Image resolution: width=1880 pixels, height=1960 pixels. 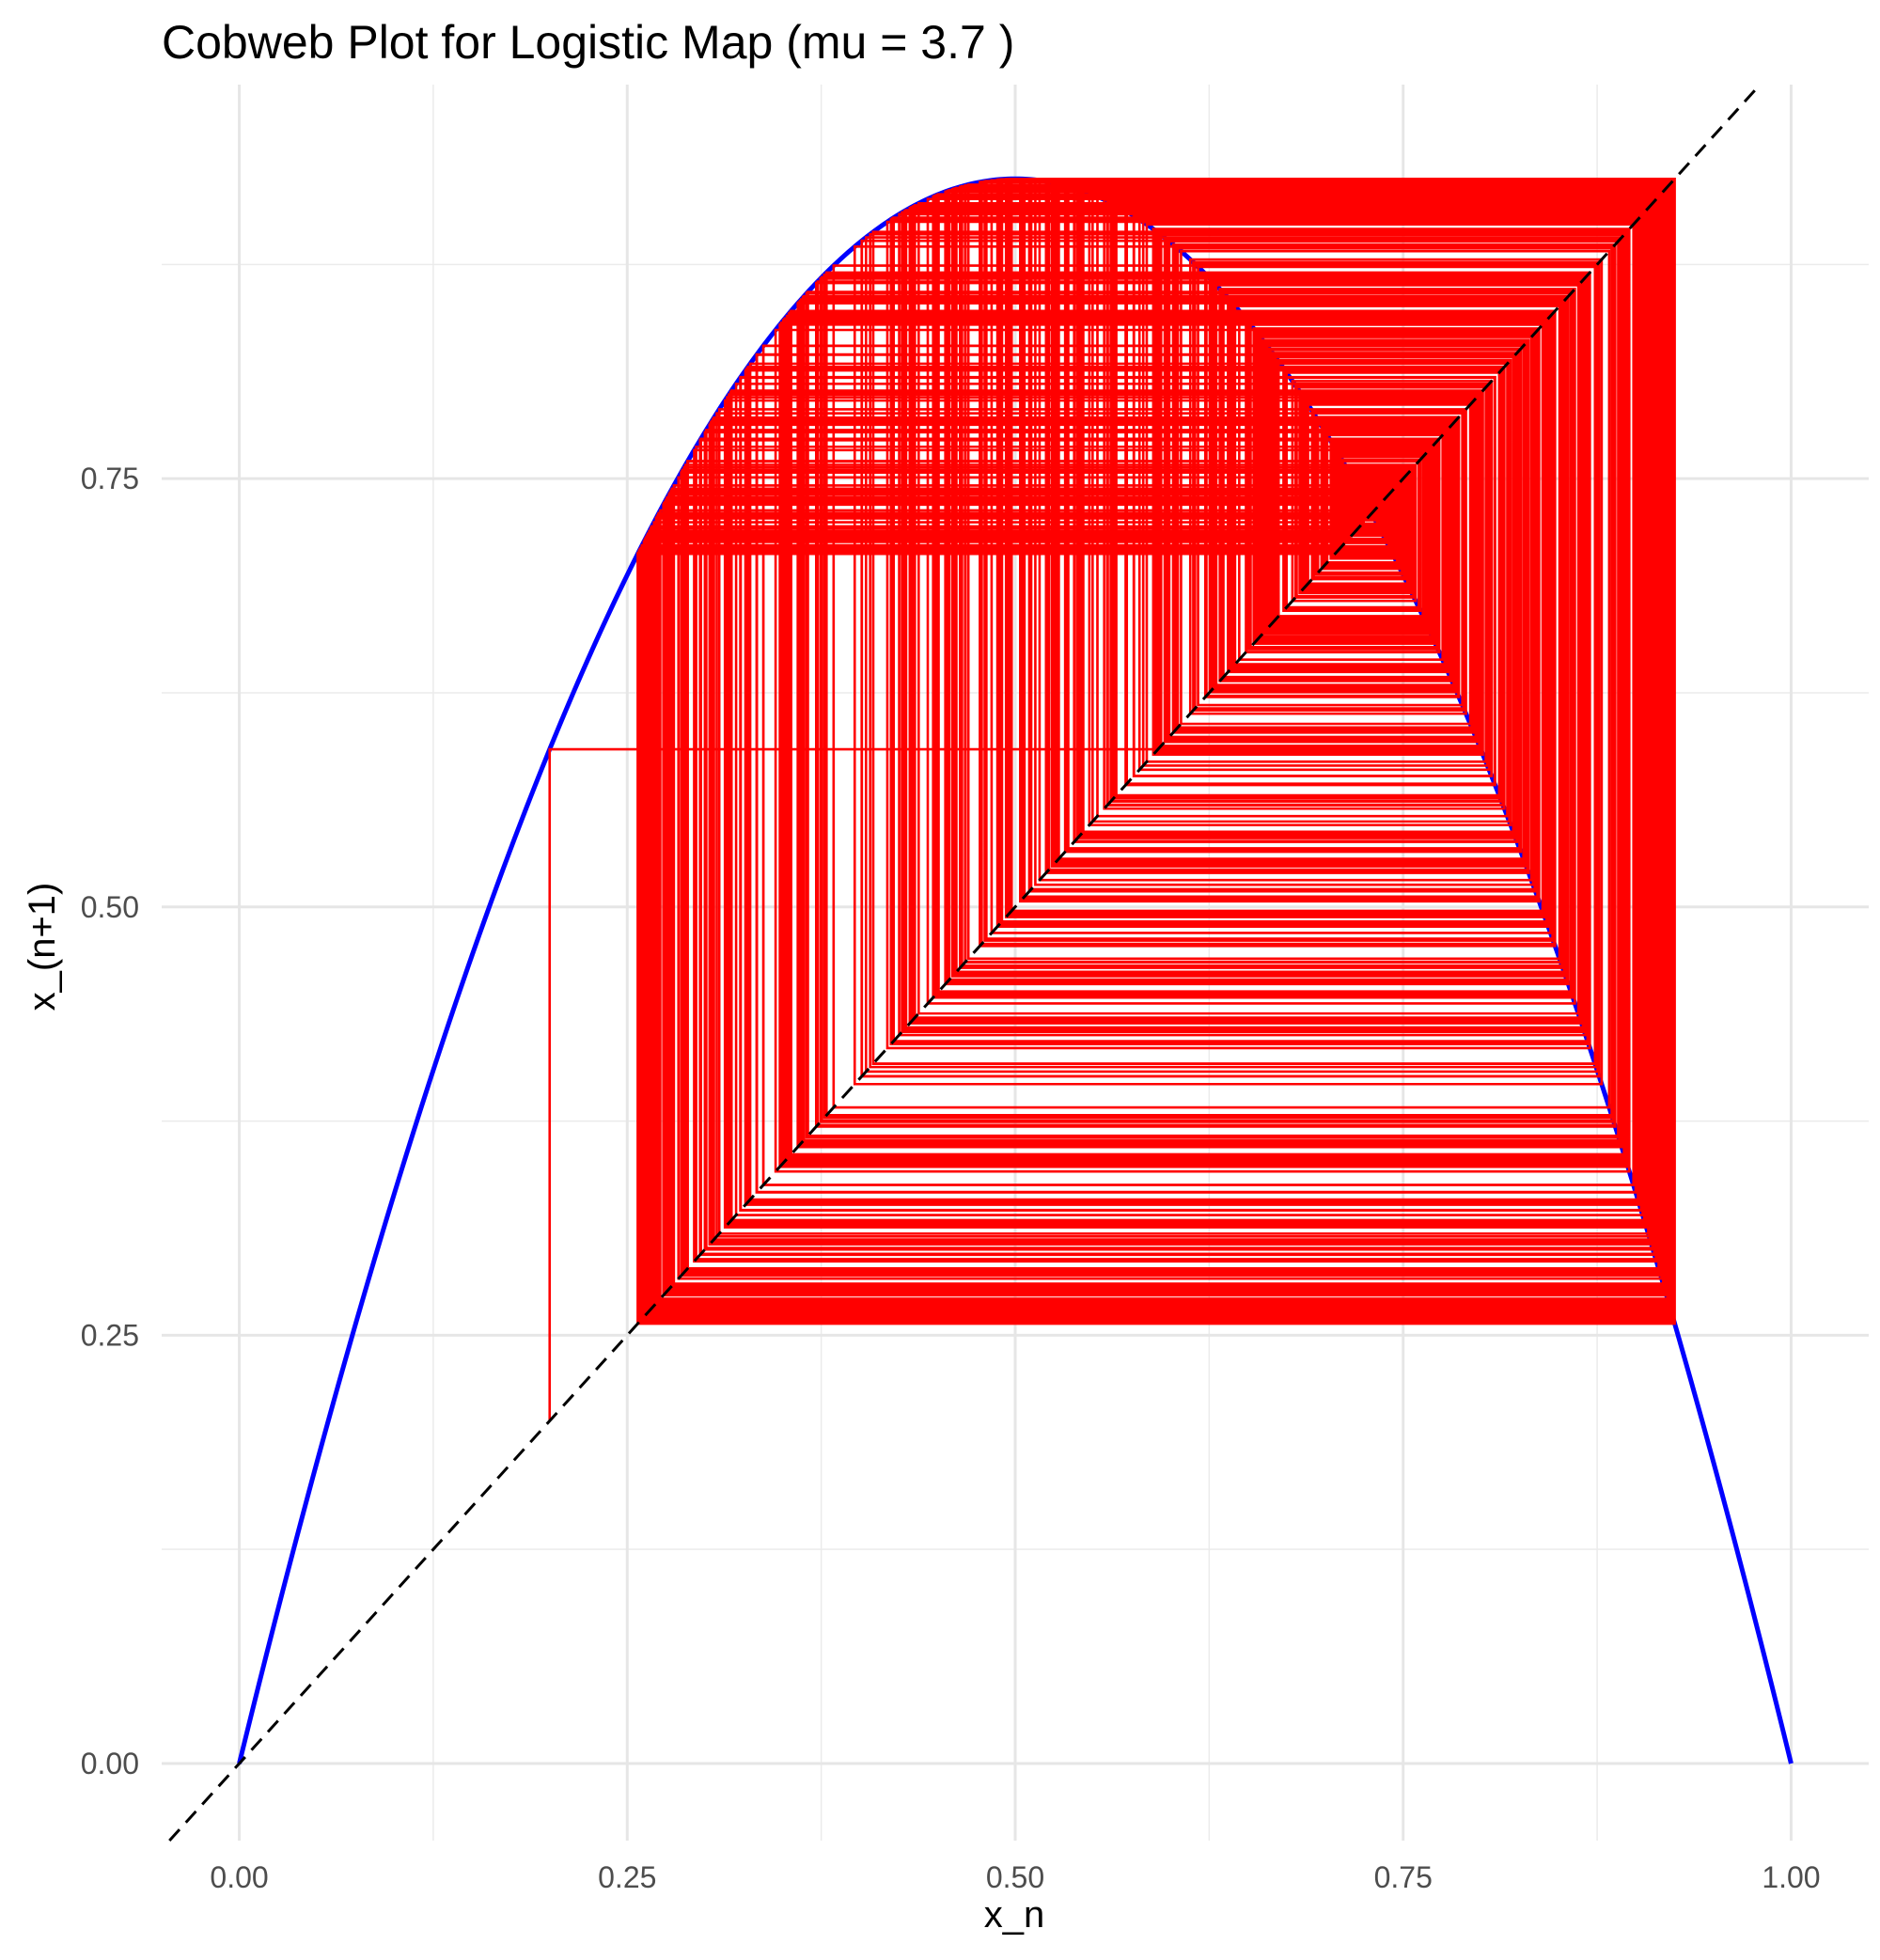 What do you see at coordinates (1791, 1877) in the screenshot?
I see `x-tick-label: 1.00` at bounding box center [1791, 1877].